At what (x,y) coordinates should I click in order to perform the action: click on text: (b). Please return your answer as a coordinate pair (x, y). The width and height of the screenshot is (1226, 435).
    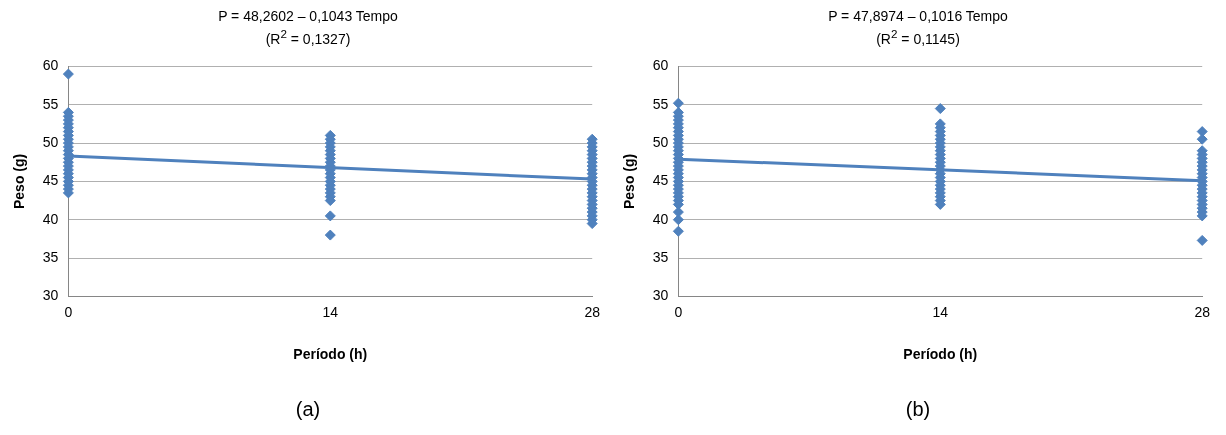
    Looking at the image, I should click on (918, 409).